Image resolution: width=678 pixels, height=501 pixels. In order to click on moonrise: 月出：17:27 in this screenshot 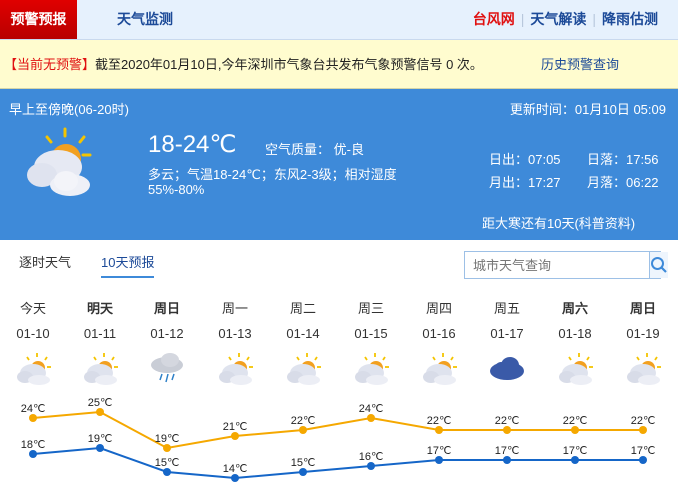, I will do `click(525, 182)`.